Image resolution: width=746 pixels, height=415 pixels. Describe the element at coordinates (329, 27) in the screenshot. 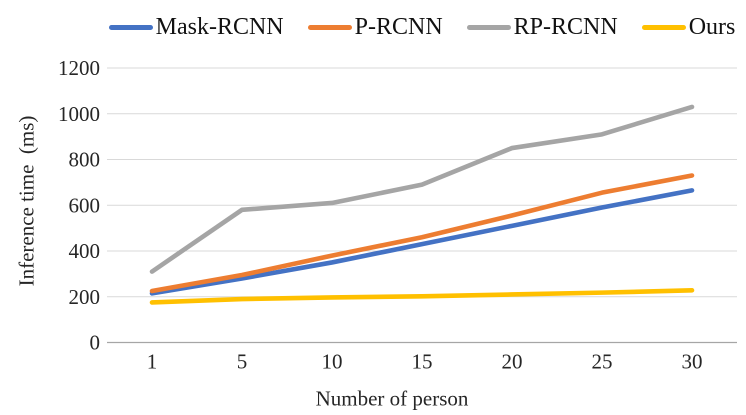

I see `legend-swatch-p-rcnn` at that location.